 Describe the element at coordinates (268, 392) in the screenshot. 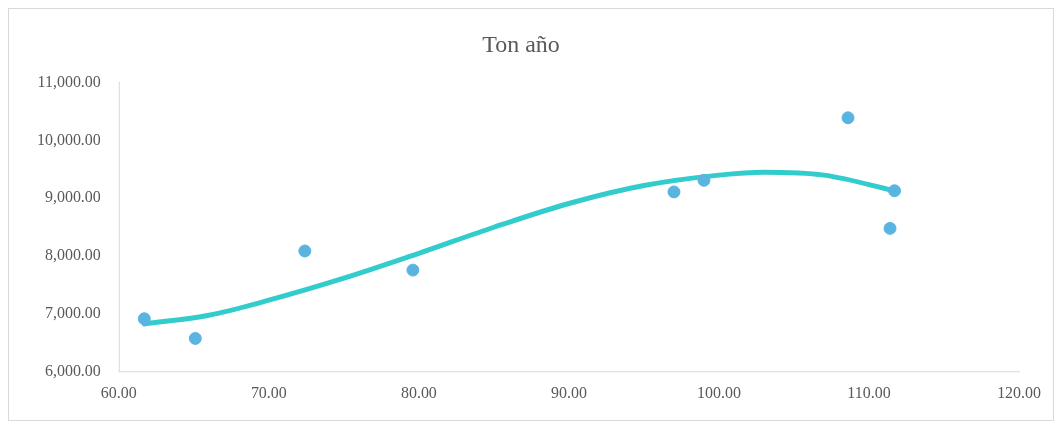

I see `x-tick-label: 70.00` at that location.